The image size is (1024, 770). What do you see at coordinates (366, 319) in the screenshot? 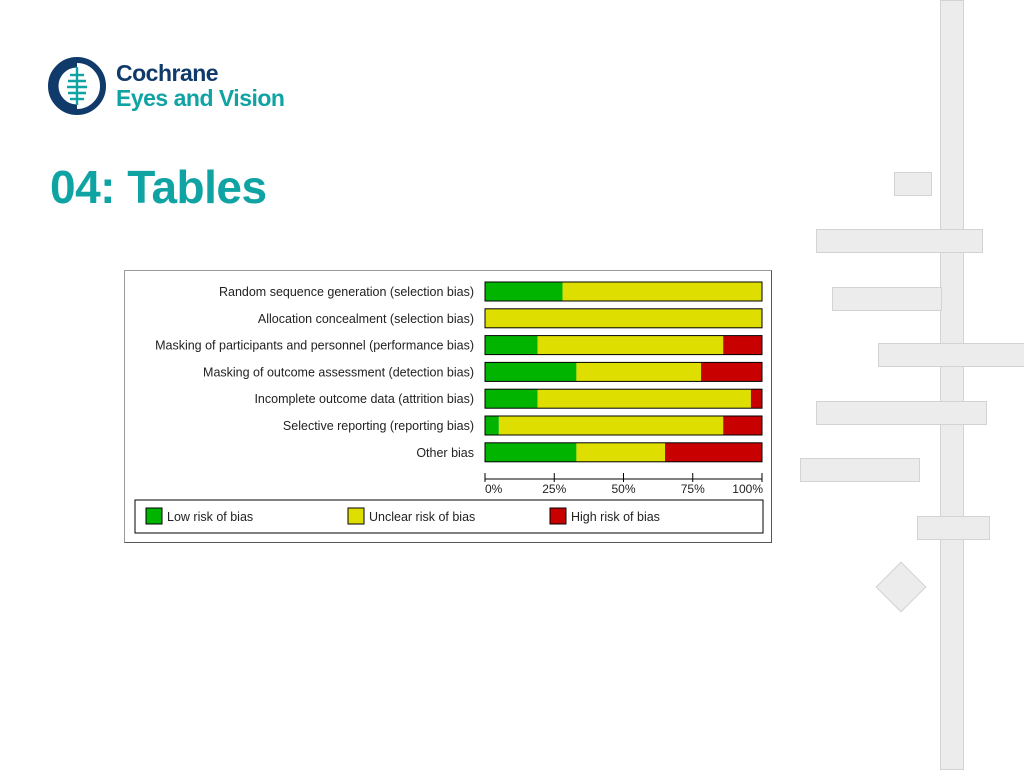
I see `category-label: Allocation concealment (selection bias)` at bounding box center [366, 319].